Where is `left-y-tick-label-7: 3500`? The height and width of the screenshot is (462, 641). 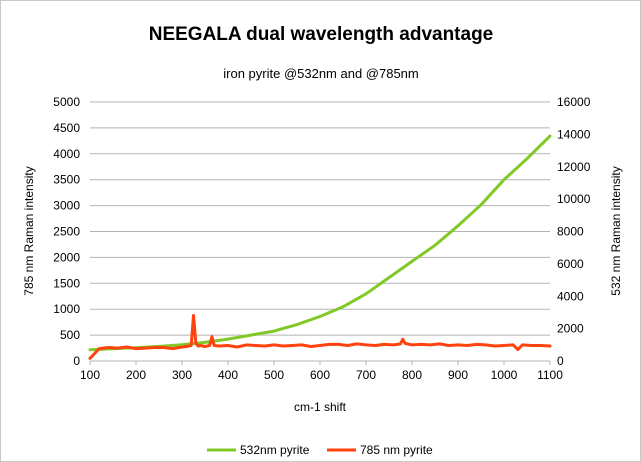
left-y-tick-label-7: 3500 is located at coordinates (66, 180).